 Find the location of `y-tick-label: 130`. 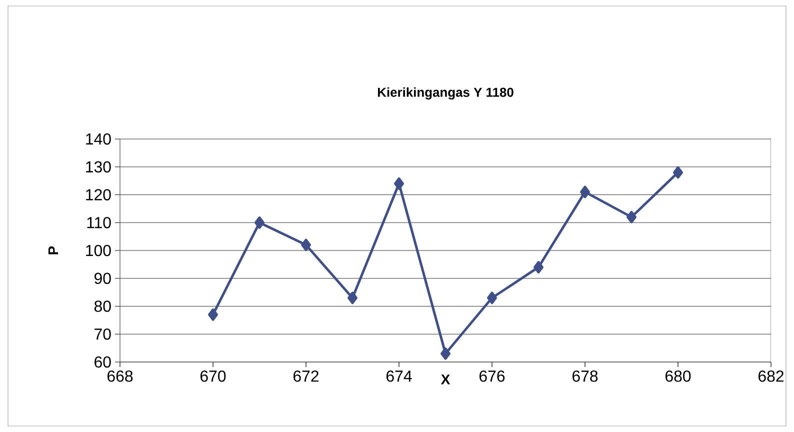

y-tick-label: 130 is located at coordinates (98, 167).